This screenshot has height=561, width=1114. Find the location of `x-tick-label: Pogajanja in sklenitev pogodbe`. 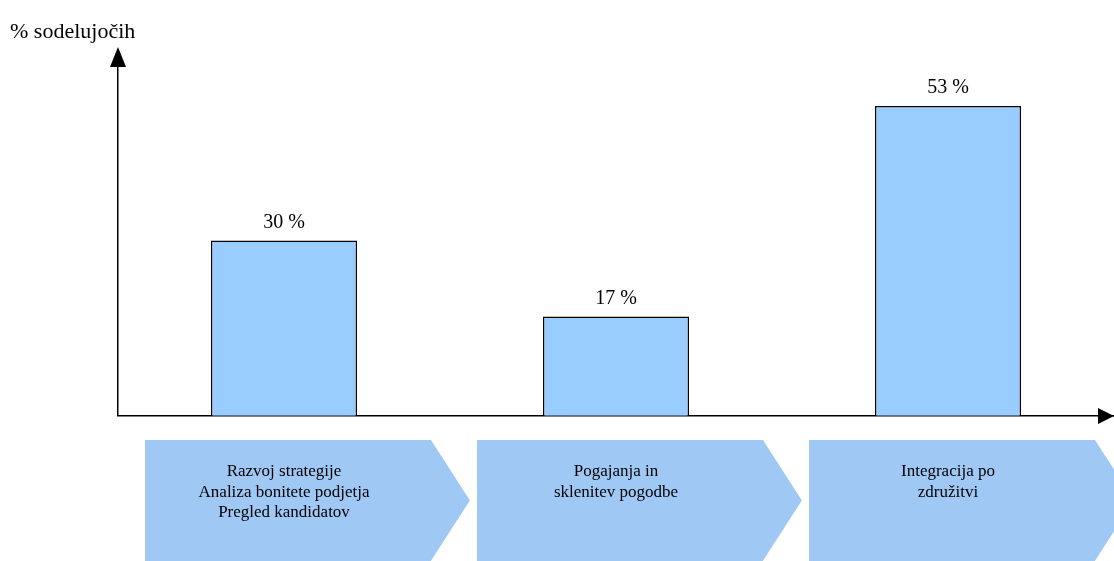

x-tick-label: Pogajanja in sklenitev pogodbe is located at coordinates (616, 481).